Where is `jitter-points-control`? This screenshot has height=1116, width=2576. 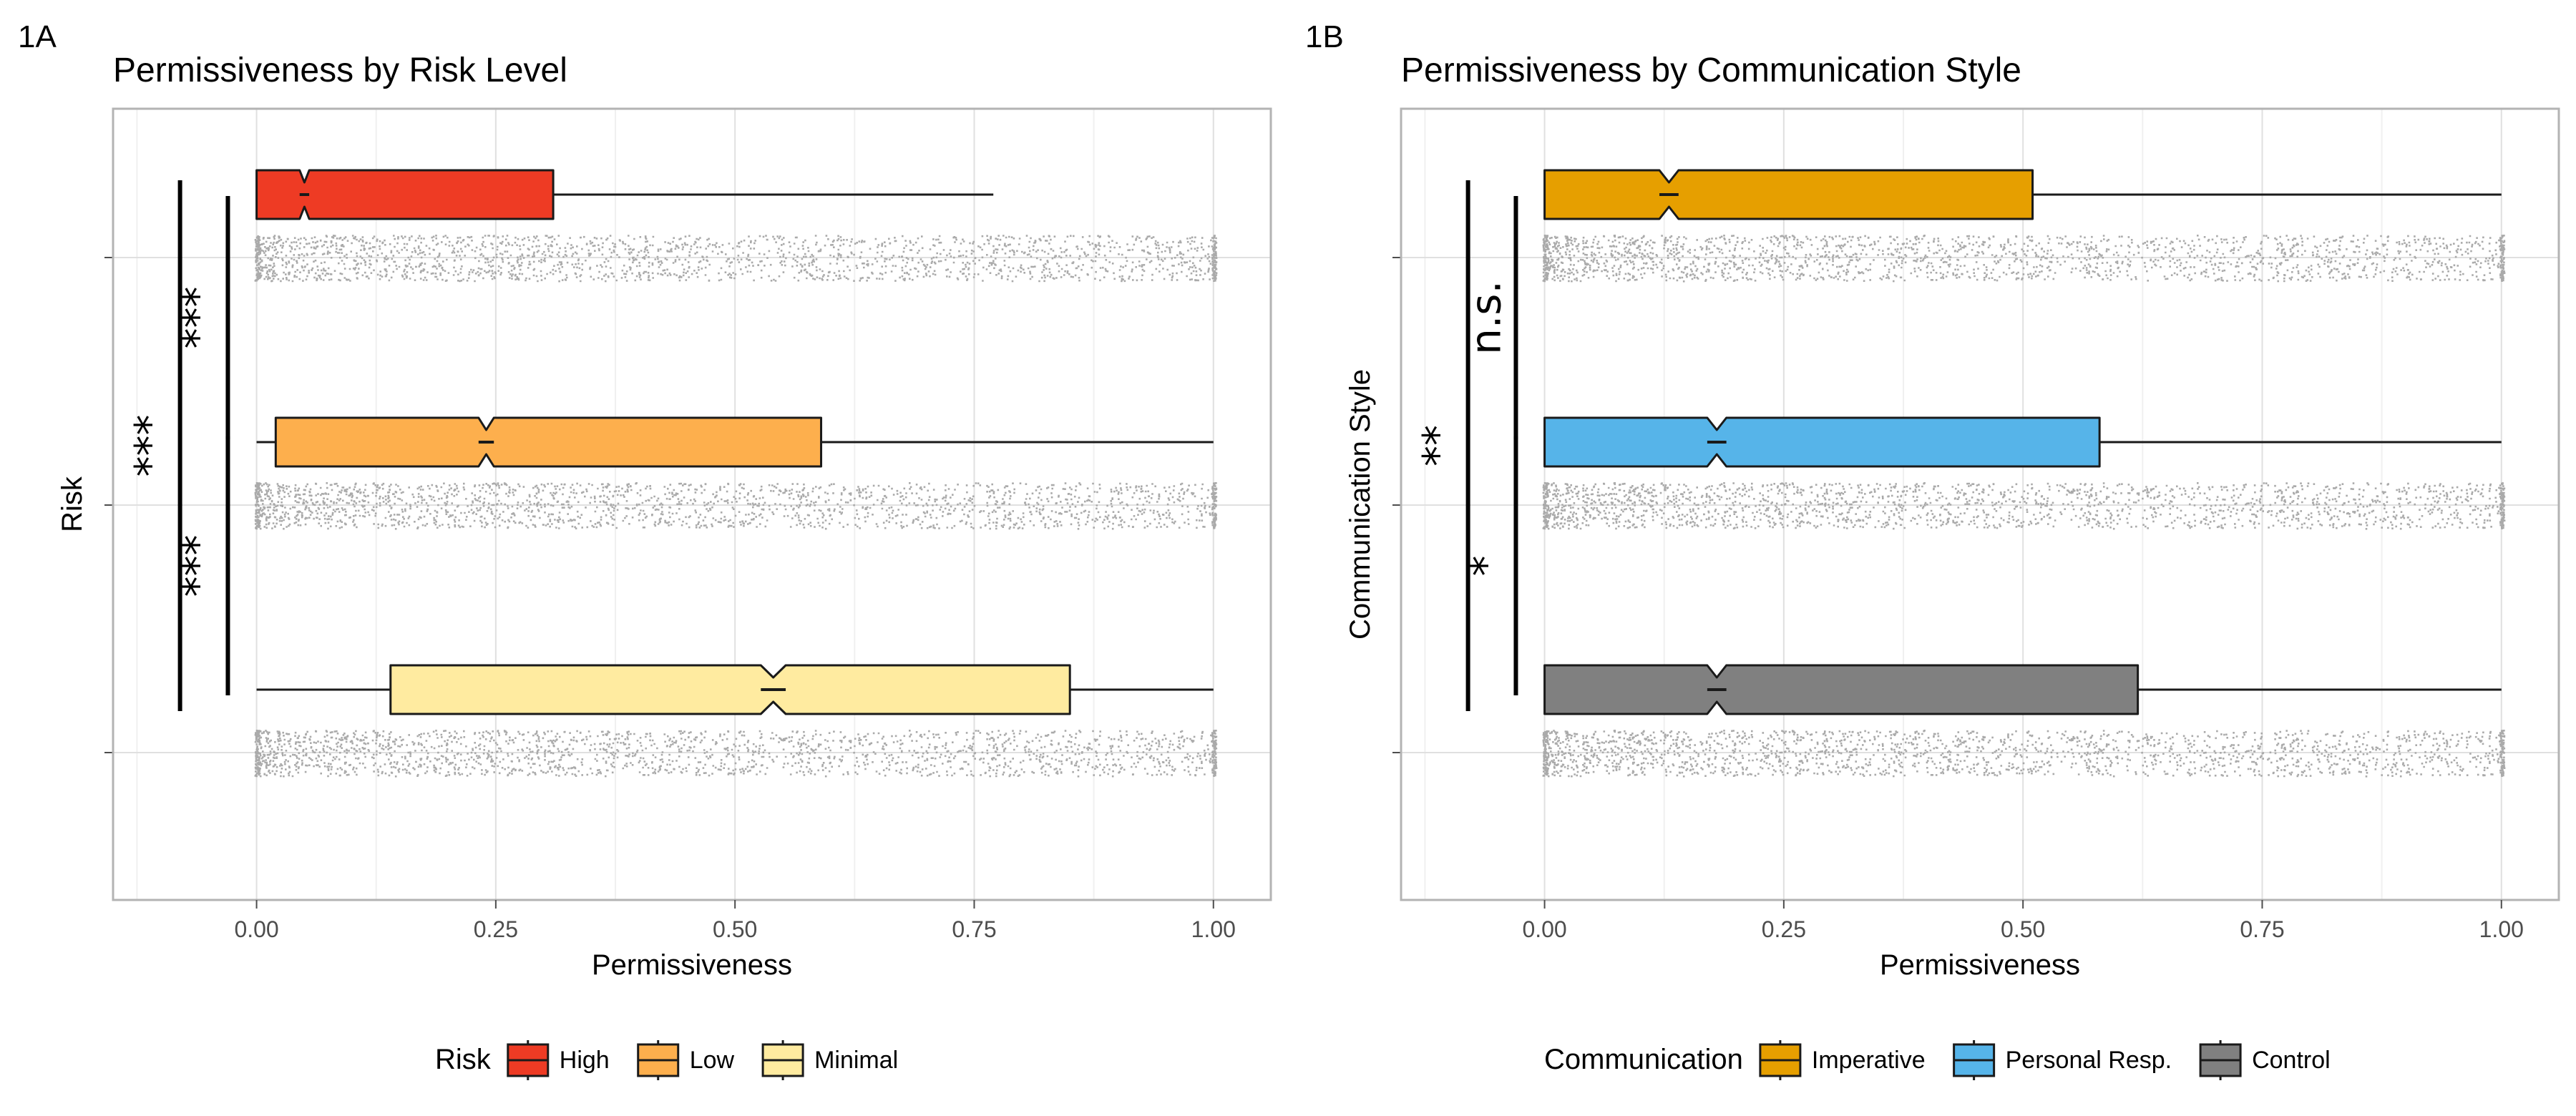 jitter-points-control is located at coordinates (2024, 754).